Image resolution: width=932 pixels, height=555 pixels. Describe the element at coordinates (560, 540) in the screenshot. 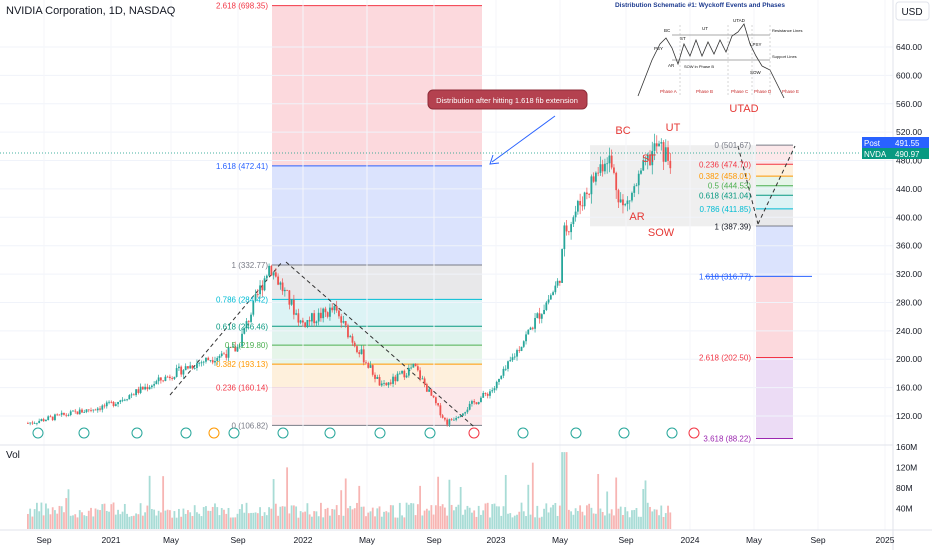

I see `time-tick-label: May` at that location.